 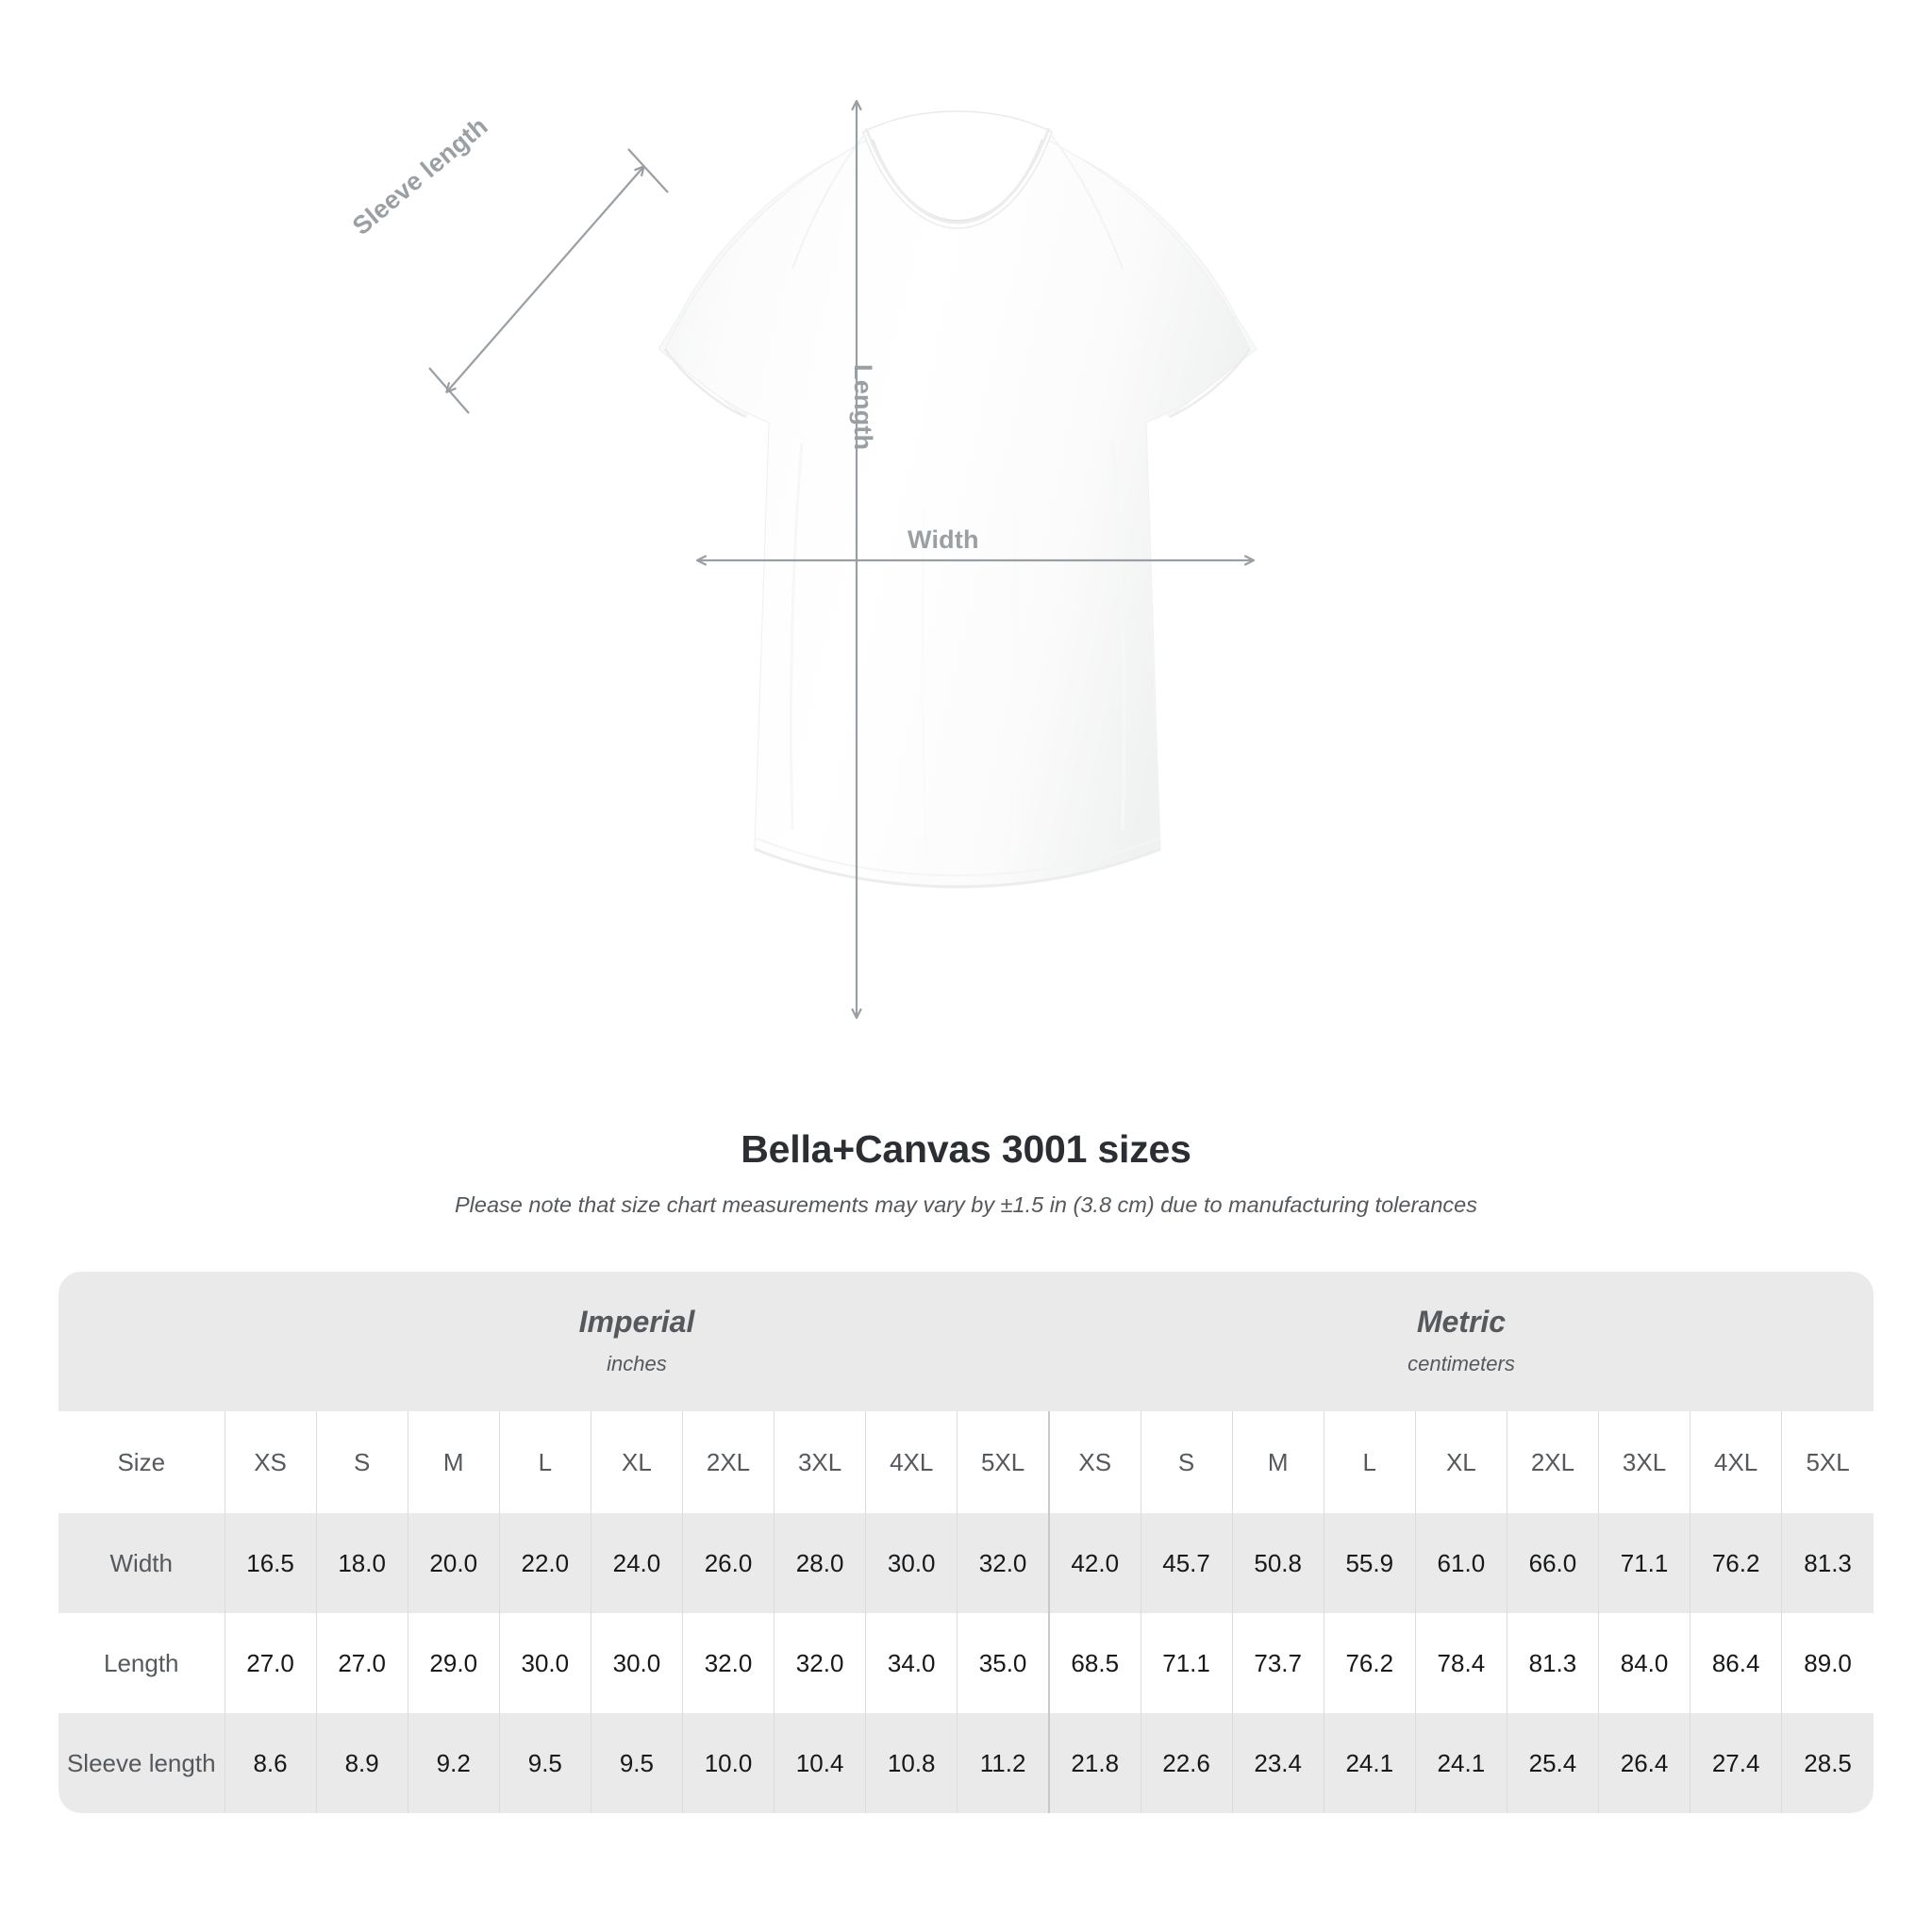 I want to click on cell-sleeve-imperial-xl: 9.5, so click(x=637, y=1763).